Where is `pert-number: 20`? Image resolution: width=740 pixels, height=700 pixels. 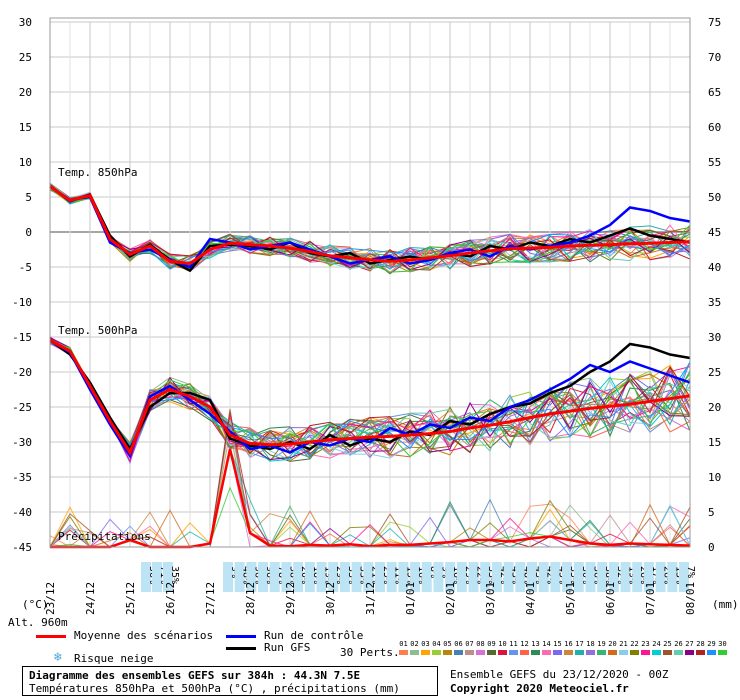
pert-number: 20 is located at coordinates (612, 644).